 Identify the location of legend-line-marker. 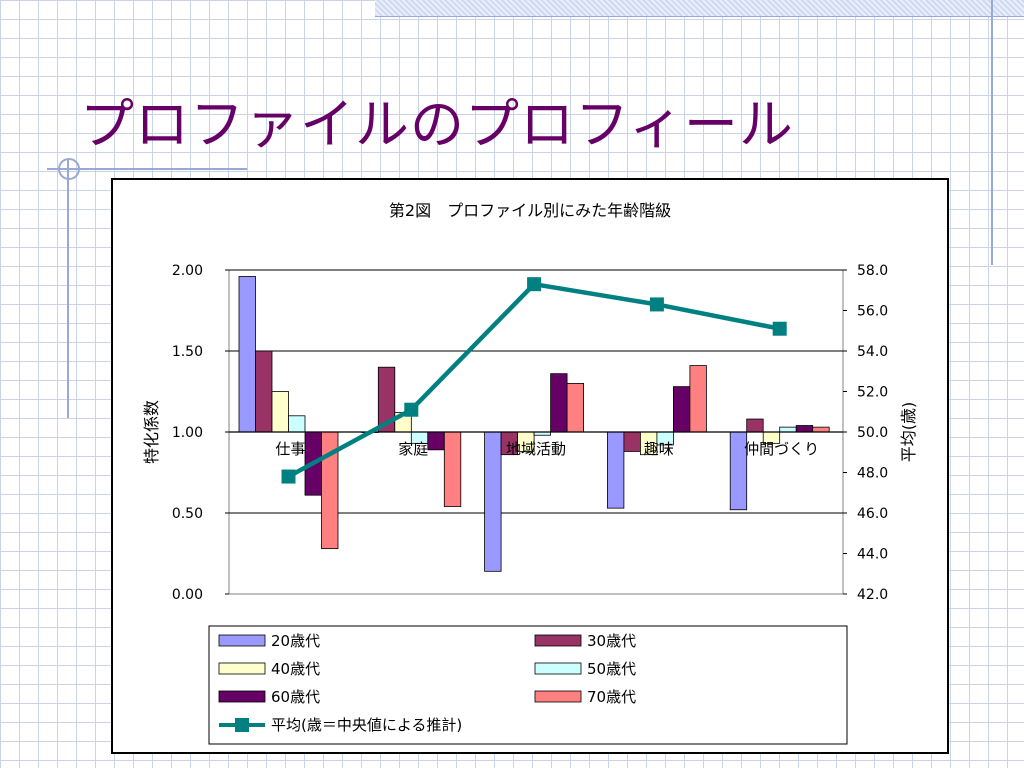
(242, 725).